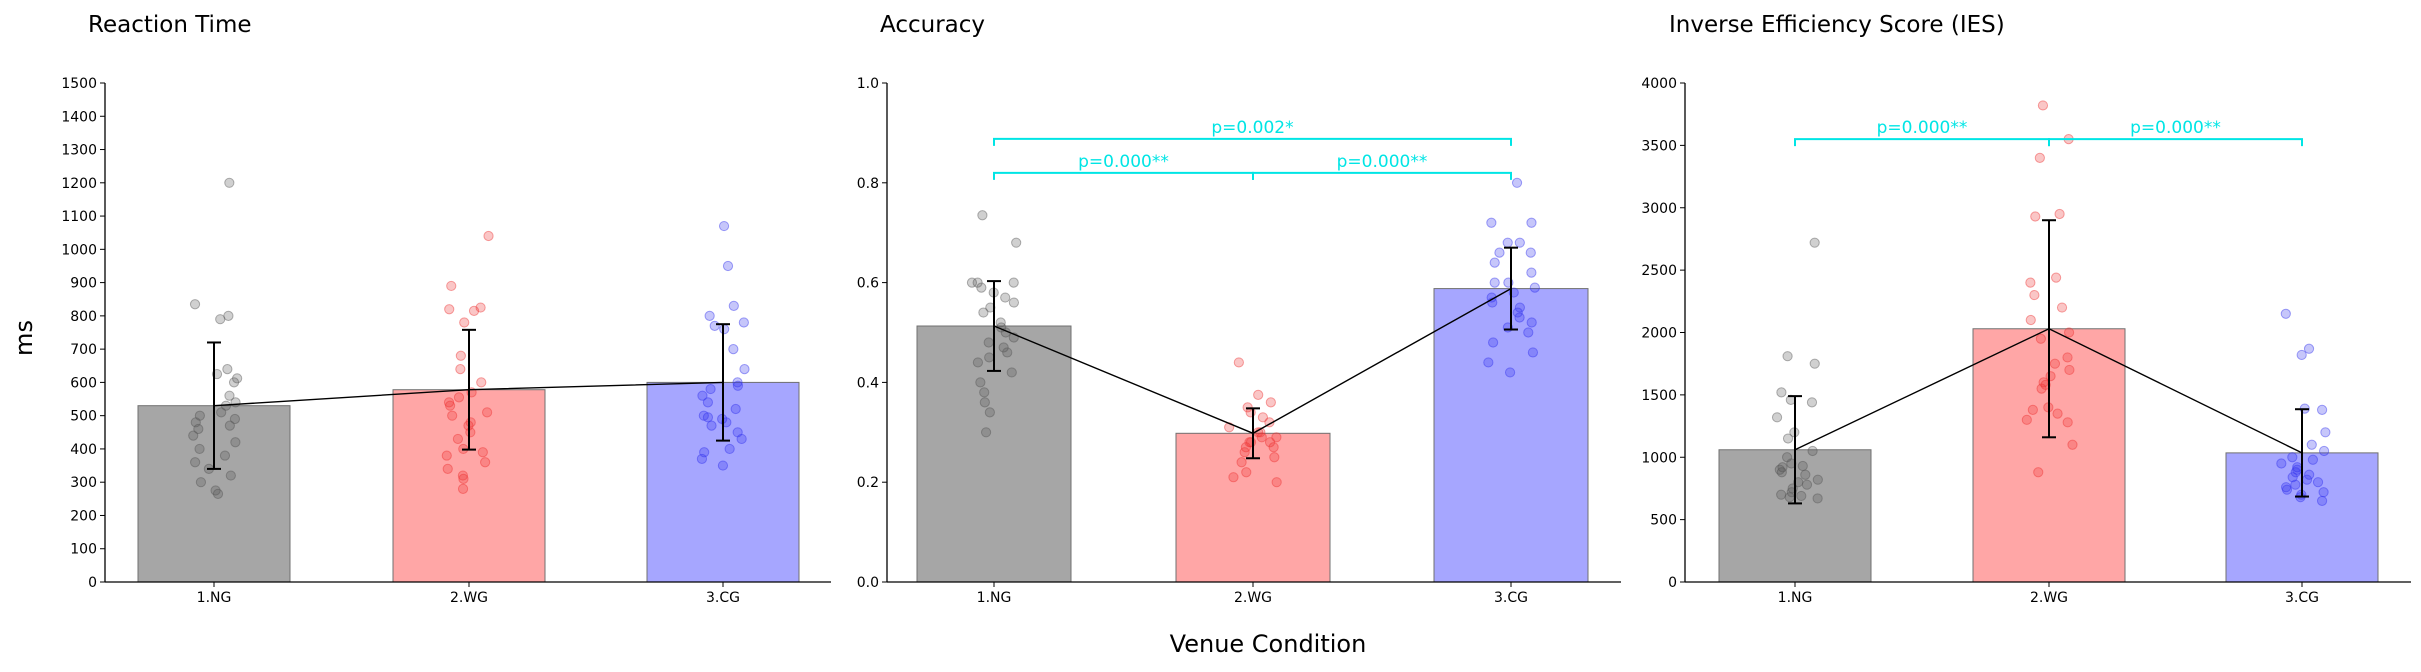 Image resolution: width=2421 pixels, height=672 pixels. What do you see at coordinates (83, 550) in the screenshot?
I see `y-tick-label: 100` at bounding box center [83, 550].